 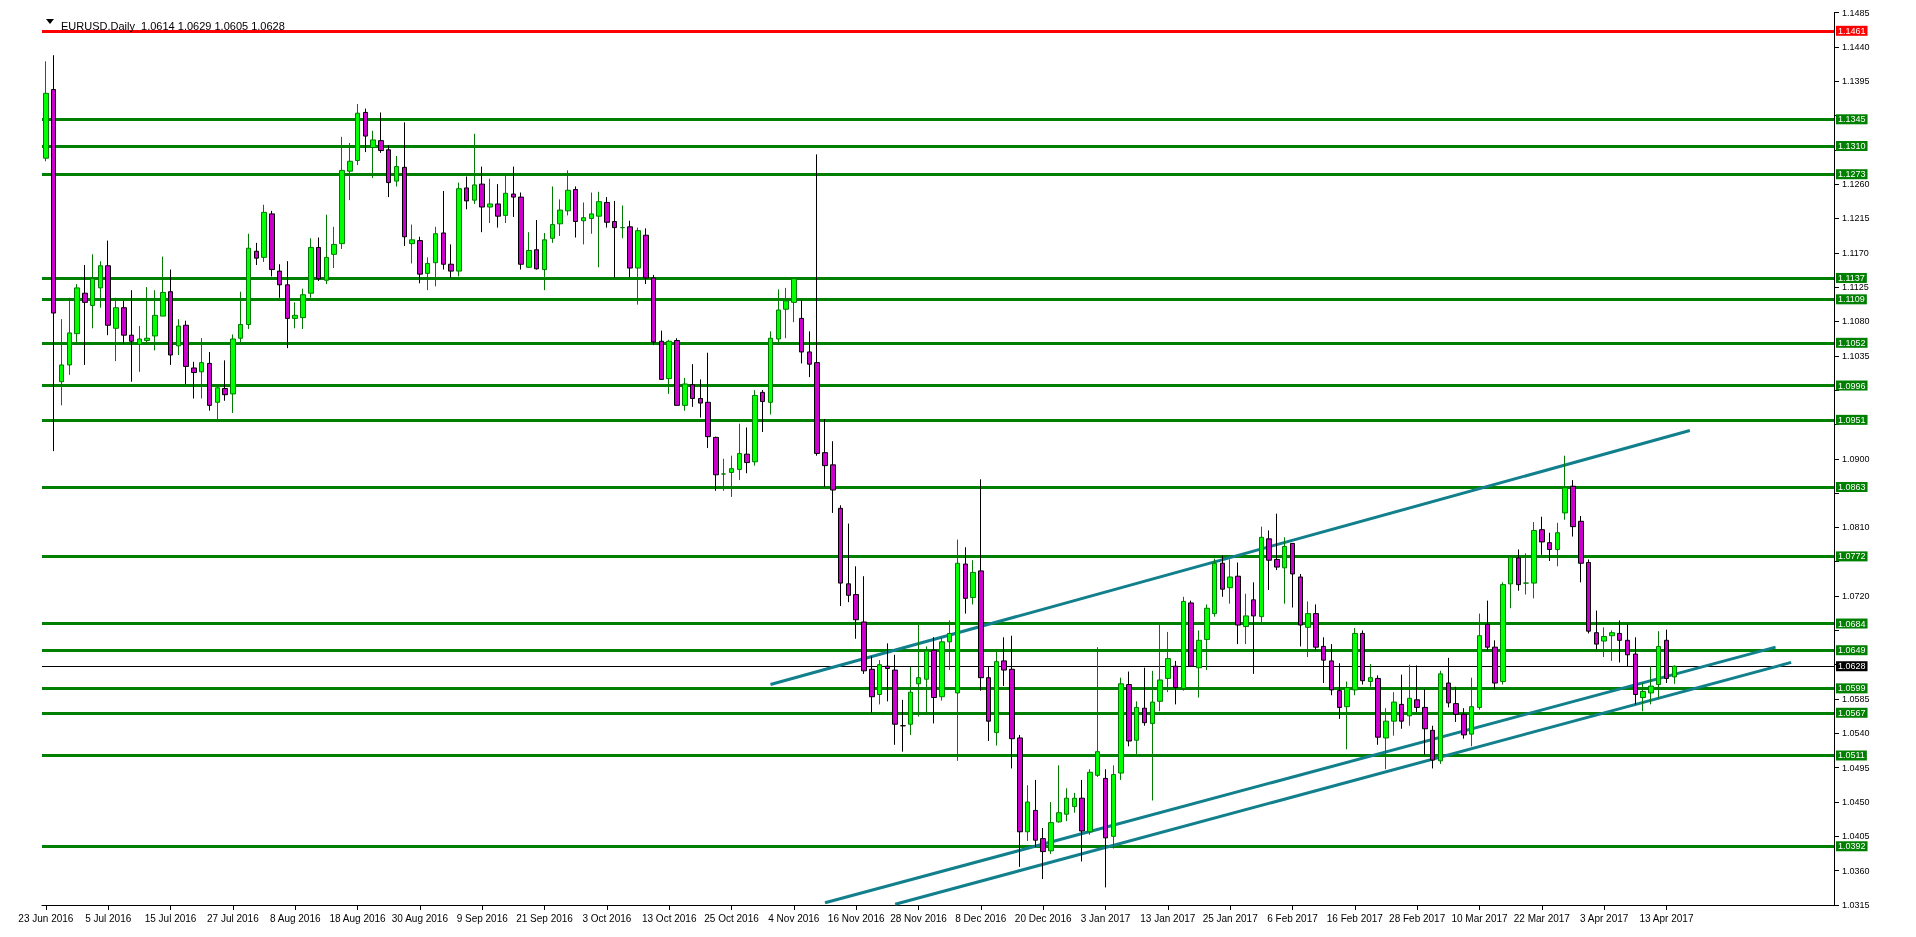 I want to click on x-tick-label: 16 Nov 2016, so click(x=856, y=918).